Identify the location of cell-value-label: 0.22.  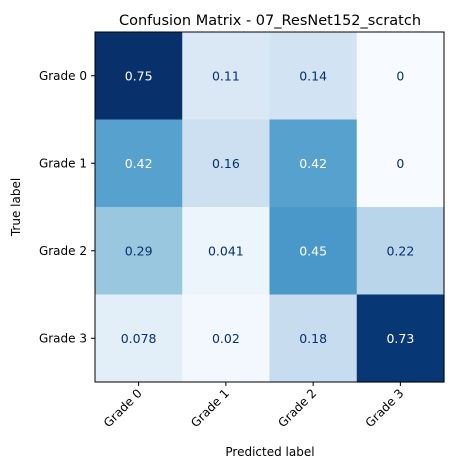
(400, 250).